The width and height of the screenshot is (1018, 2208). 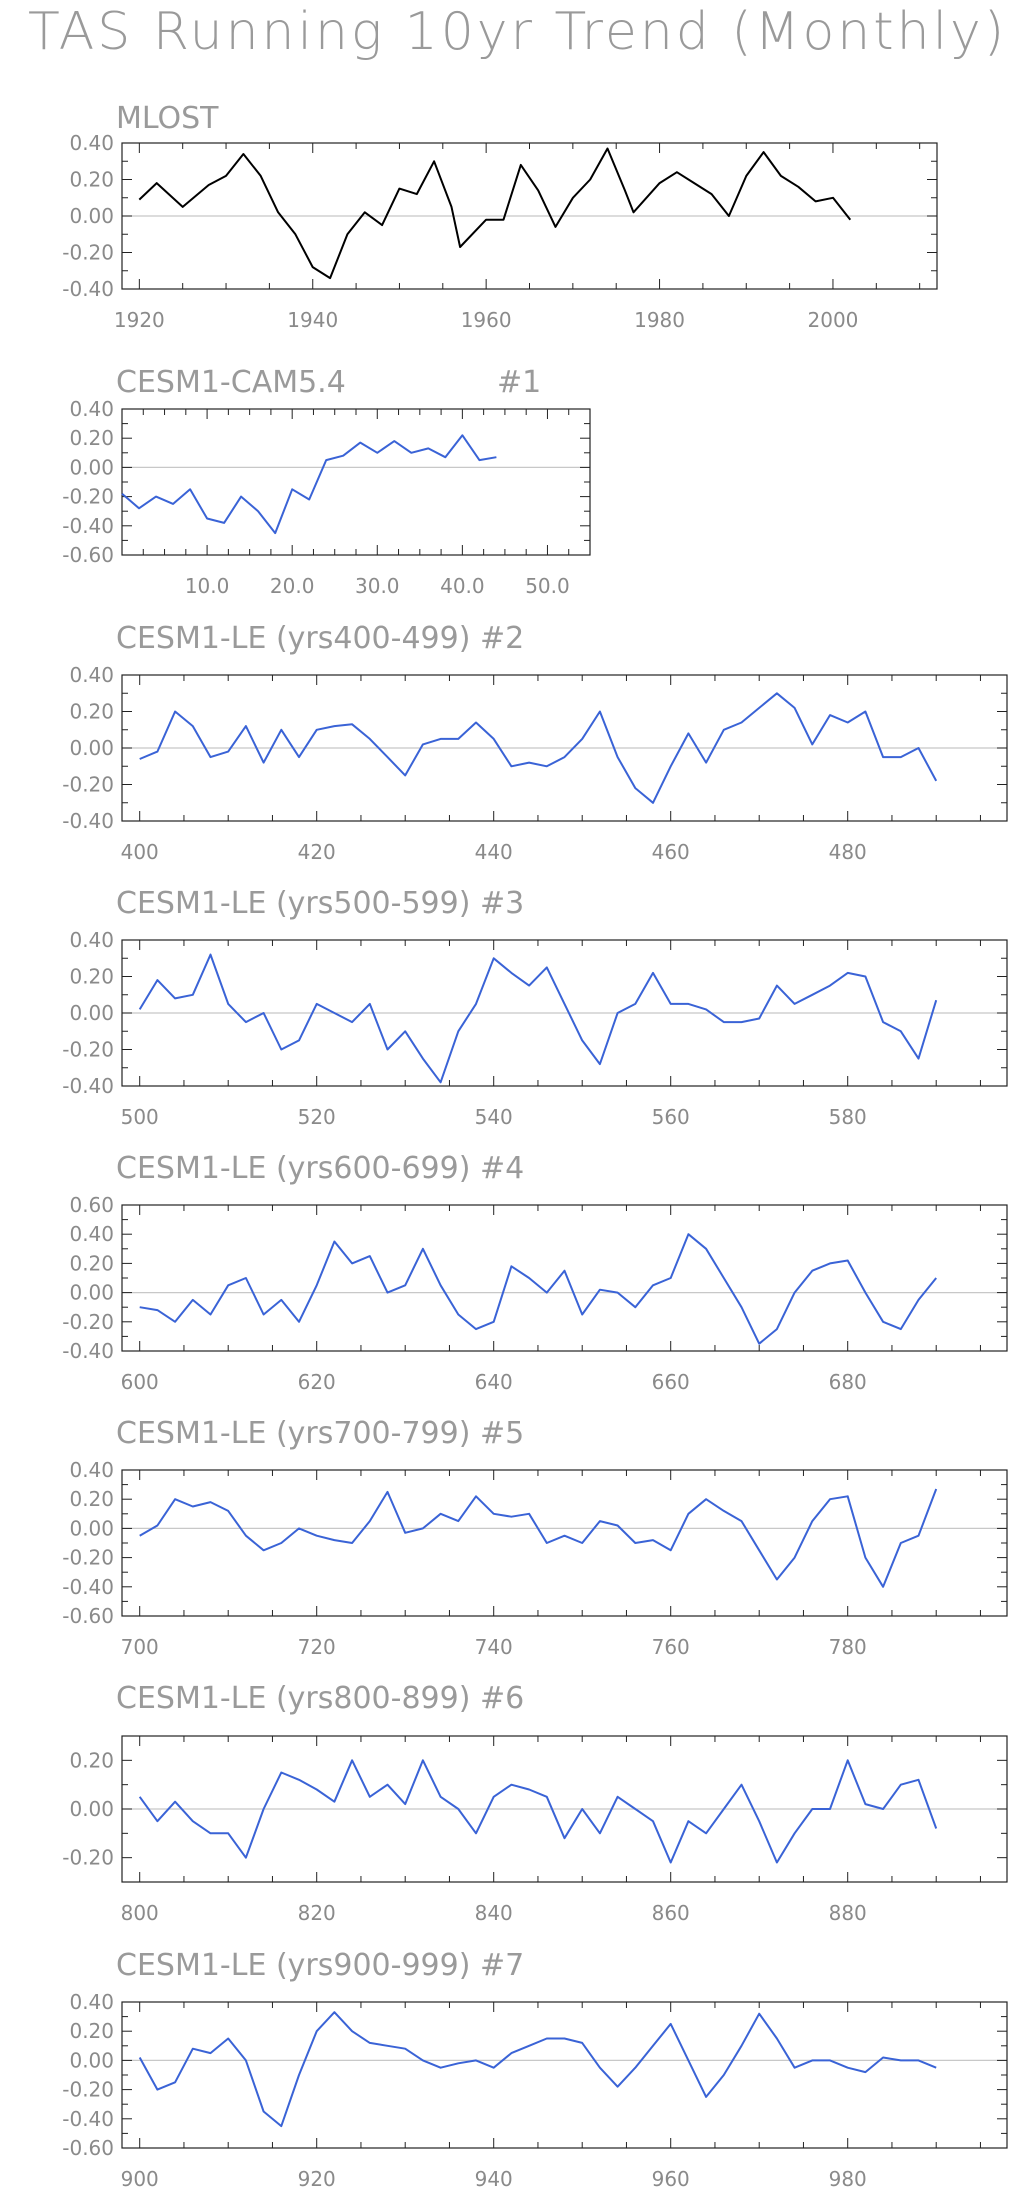 What do you see at coordinates (312, 320) in the screenshot?
I see `x-tick-label: 1940` at bounding box center [312, 320].